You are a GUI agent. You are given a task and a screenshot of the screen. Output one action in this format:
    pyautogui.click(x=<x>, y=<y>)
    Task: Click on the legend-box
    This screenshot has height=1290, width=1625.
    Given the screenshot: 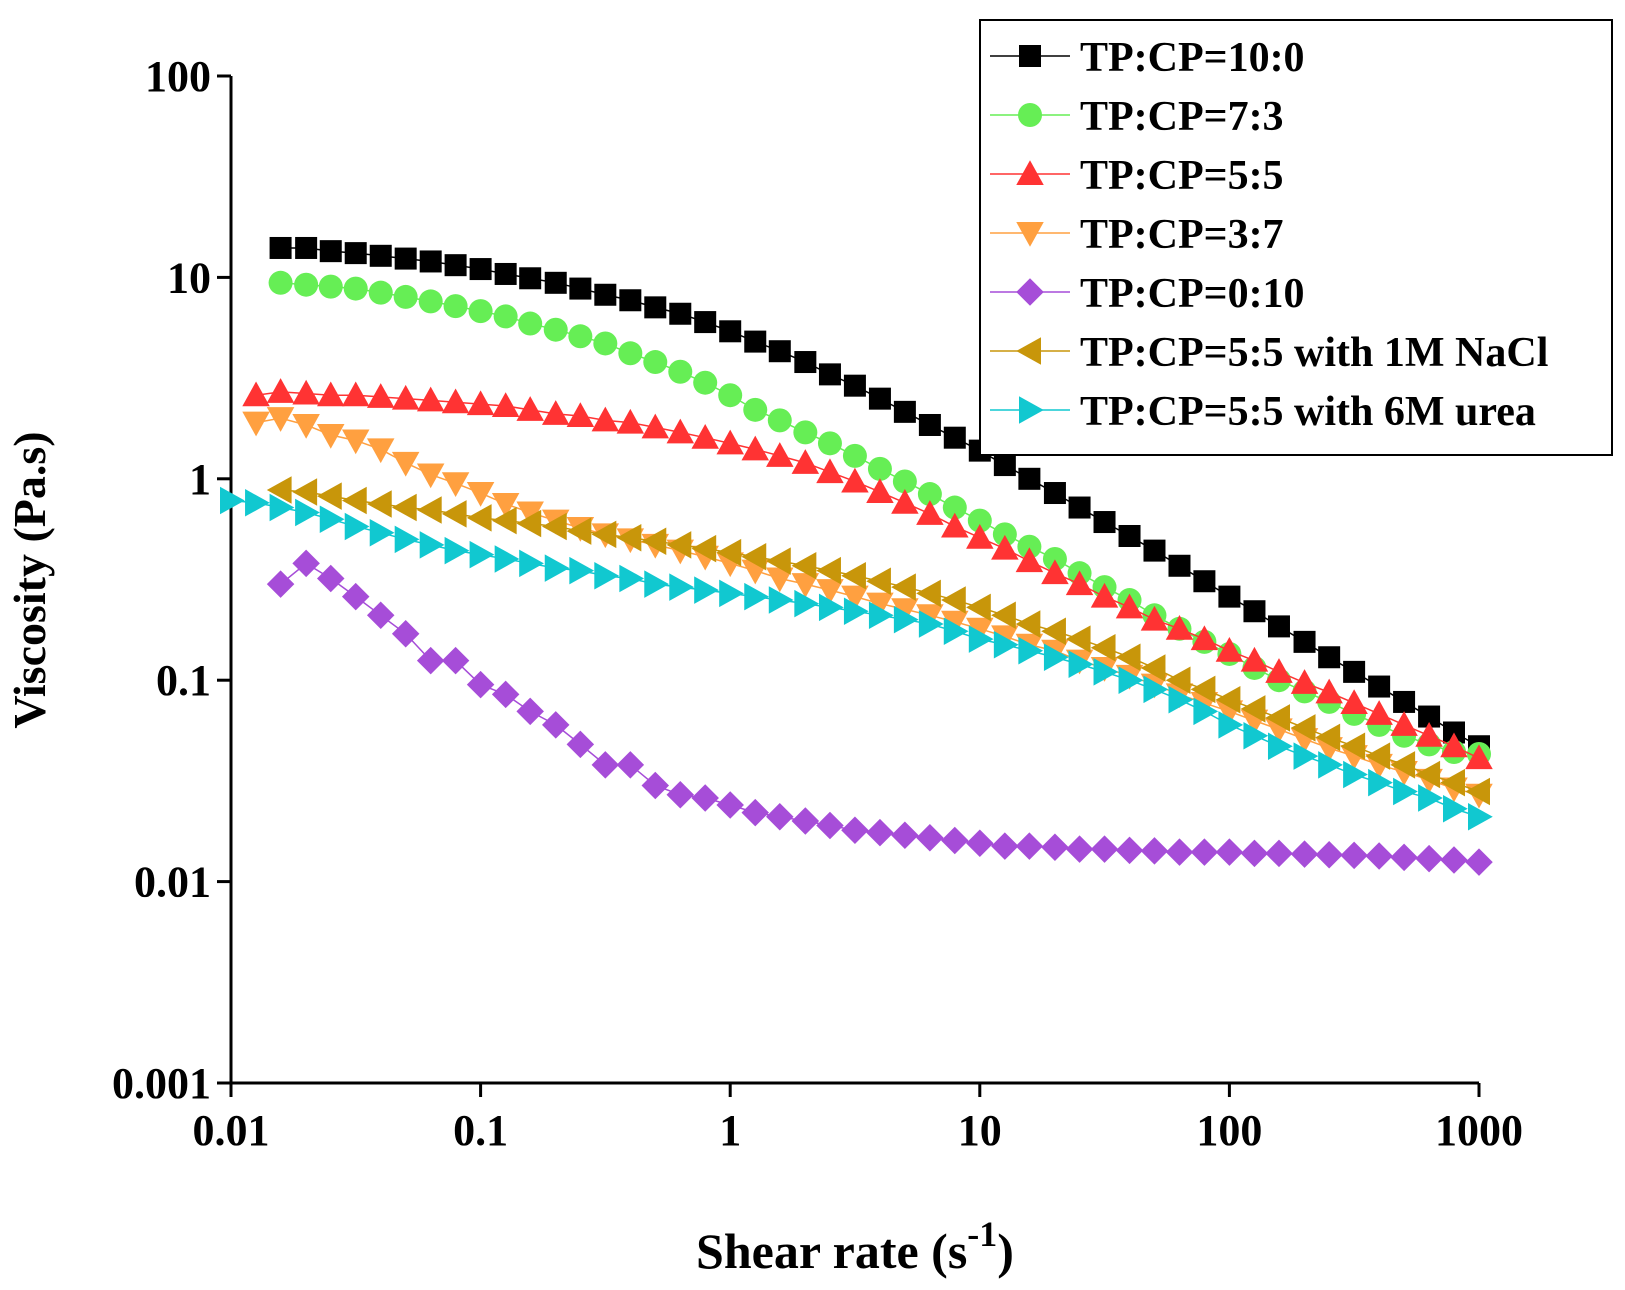 What is the action you would take?
    pyautogui.click(x=1296, y=237)
    